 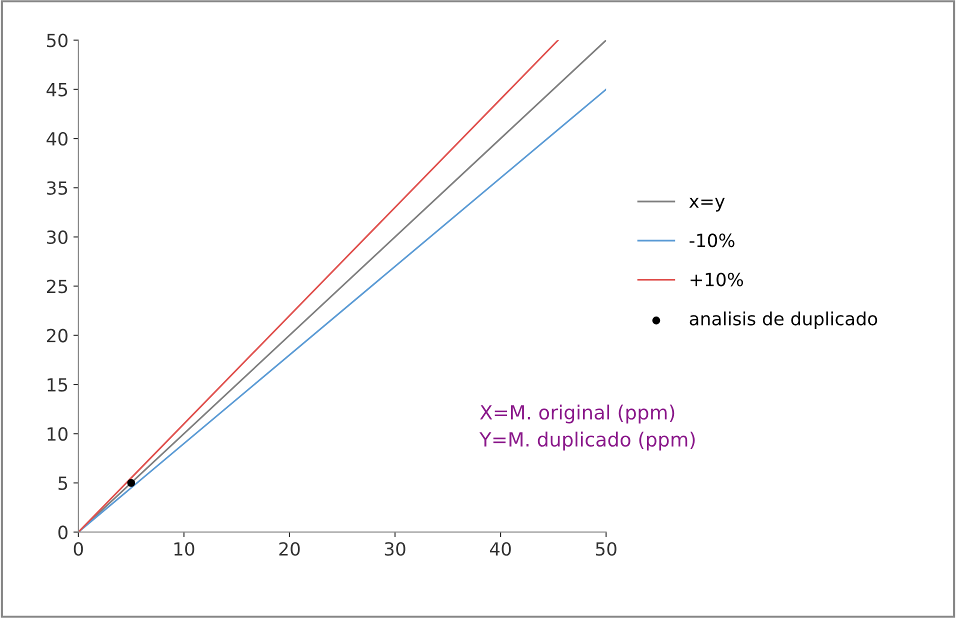 What do you see at coordinates (78, 549) in the screenshot?
I see `x-tick-label: 0` at bounding box center [78, 549].